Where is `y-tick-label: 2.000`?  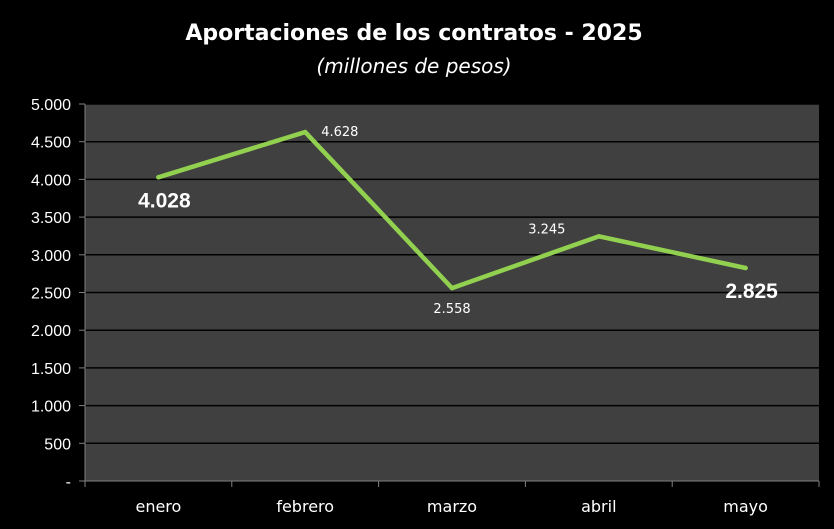
y-tick-label: 2.000 is located at coordinates (51, 331).